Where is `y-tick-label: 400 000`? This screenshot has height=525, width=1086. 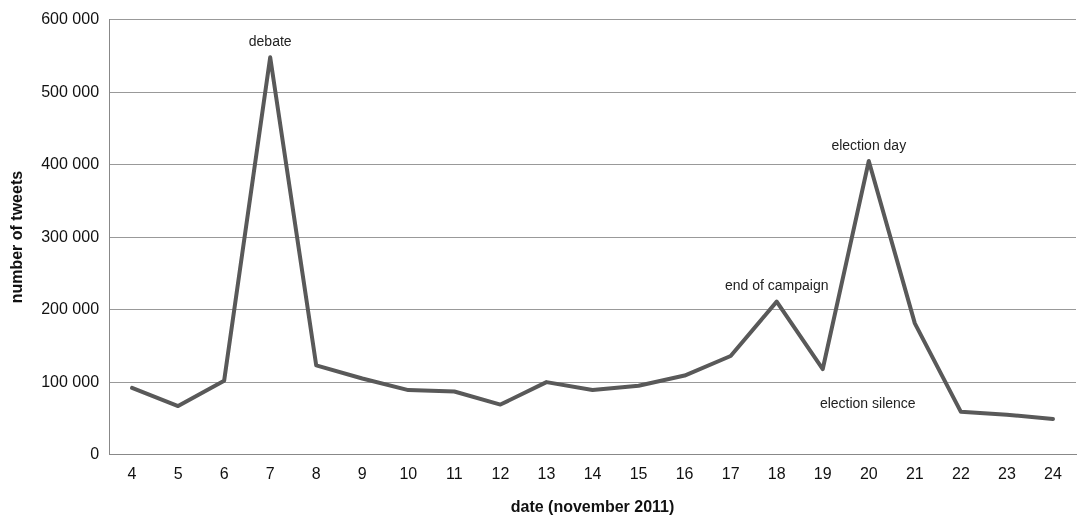
y-tick-label: 400 000 is located at coordinates (70, 164).